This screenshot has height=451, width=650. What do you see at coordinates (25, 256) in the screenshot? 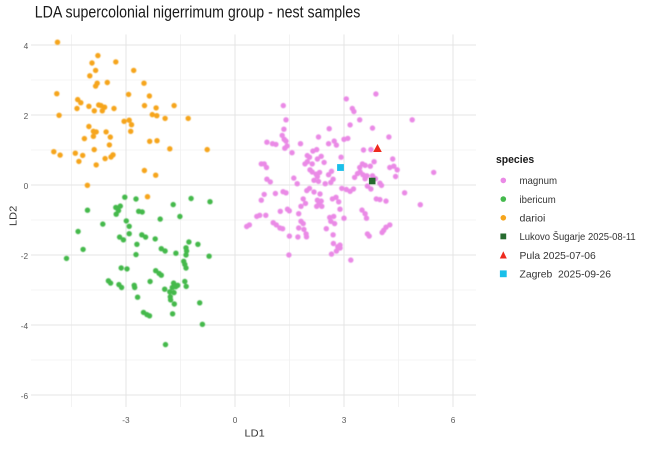
I see `svg-text: -2` at bounding box center [25, 256].